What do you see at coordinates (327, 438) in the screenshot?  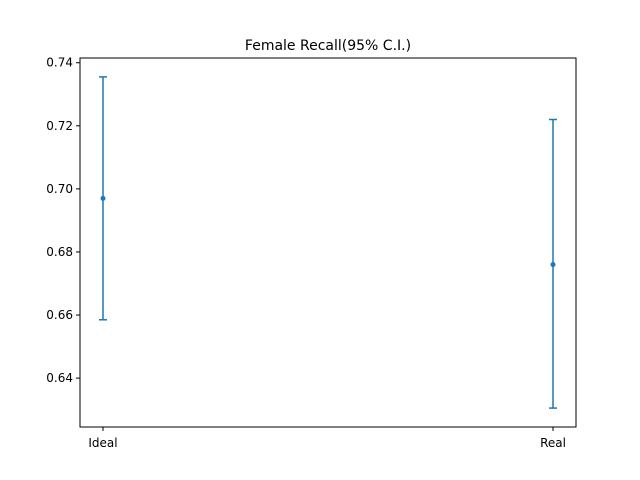 I see `x-axis: Ideal Real` at bounding box center [327, 438].